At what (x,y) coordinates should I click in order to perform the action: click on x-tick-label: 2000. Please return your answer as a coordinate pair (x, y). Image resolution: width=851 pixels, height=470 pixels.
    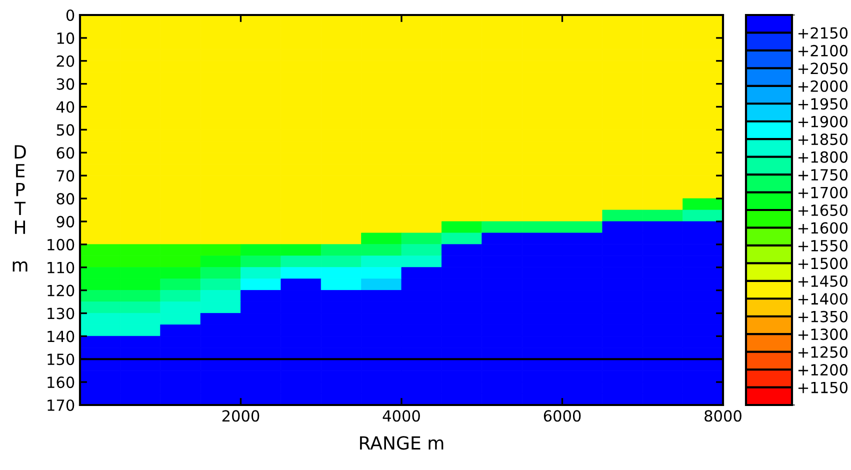
    Looking at the image, I should click on (241, 416).